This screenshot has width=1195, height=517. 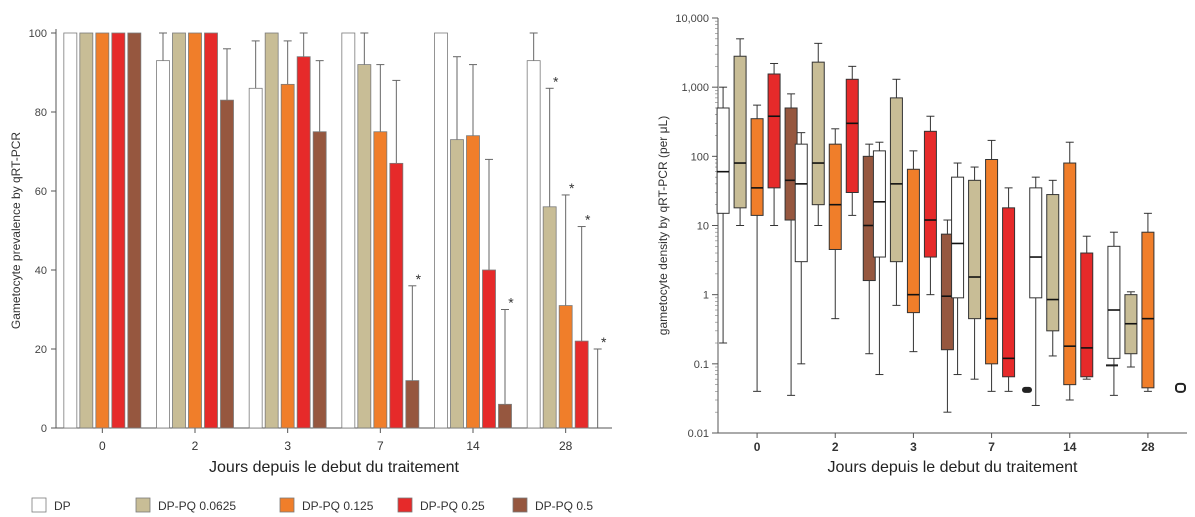 What do you see at coordinates (41, 192) in the screenshot?
I see `y-tick-label-60: 60` at bounding box center [41, 192].